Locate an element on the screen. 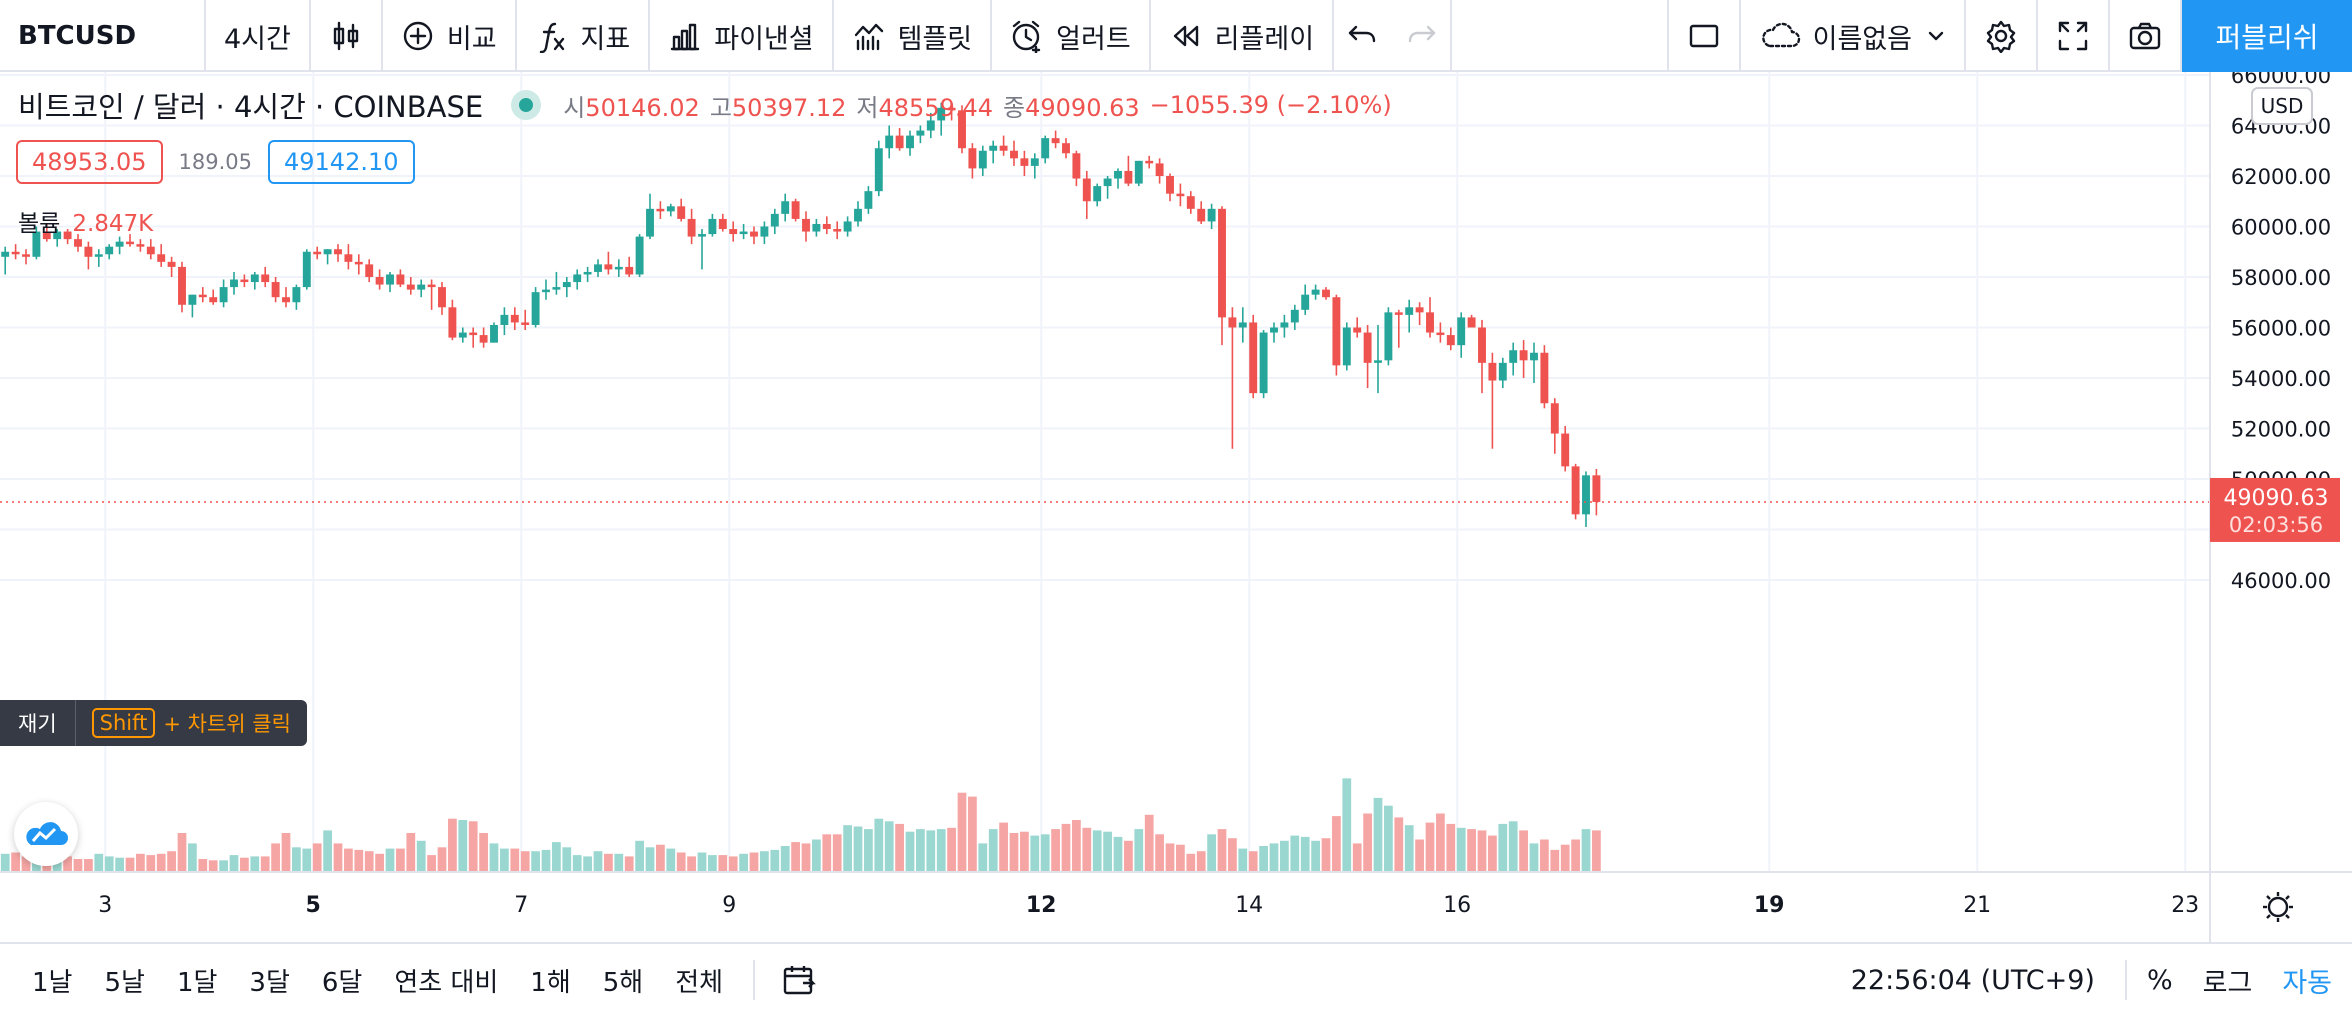  range-1m: 1달 is located at coordinates (197, 982).